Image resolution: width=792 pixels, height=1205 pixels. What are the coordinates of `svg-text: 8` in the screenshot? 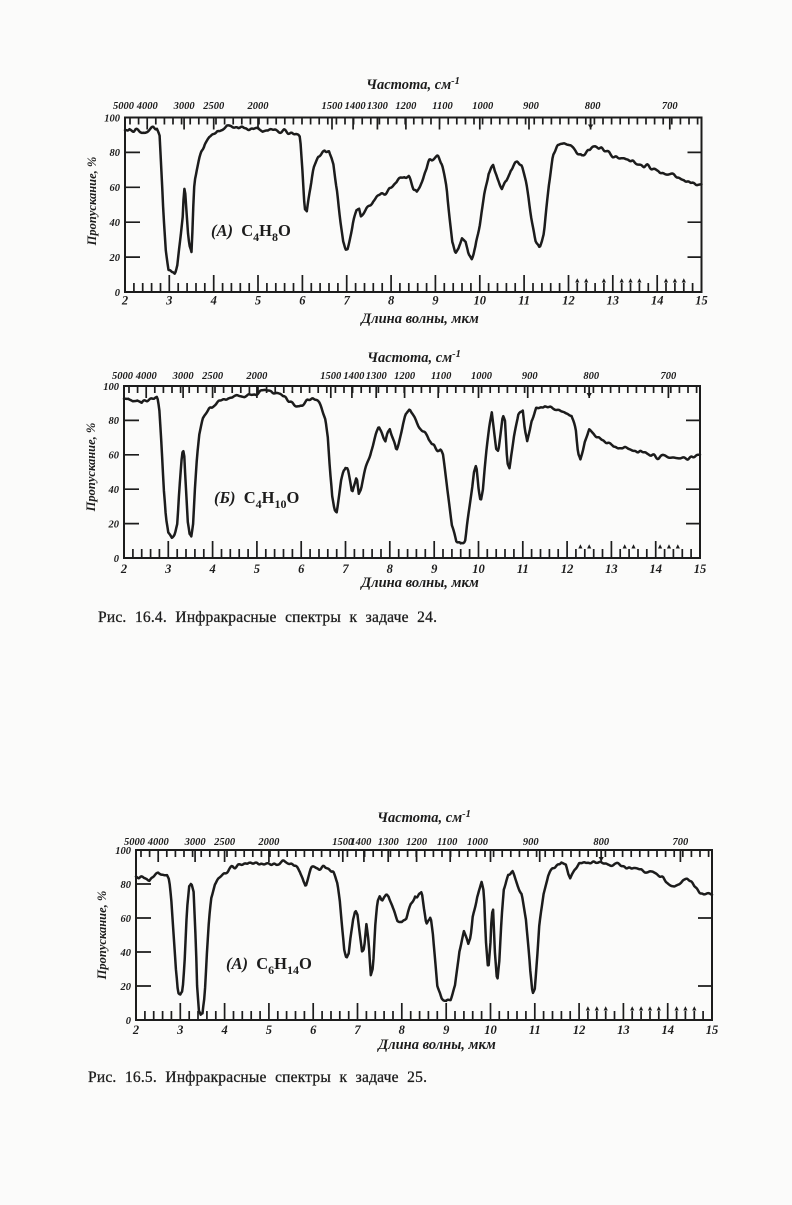 It's located at (390, 569).